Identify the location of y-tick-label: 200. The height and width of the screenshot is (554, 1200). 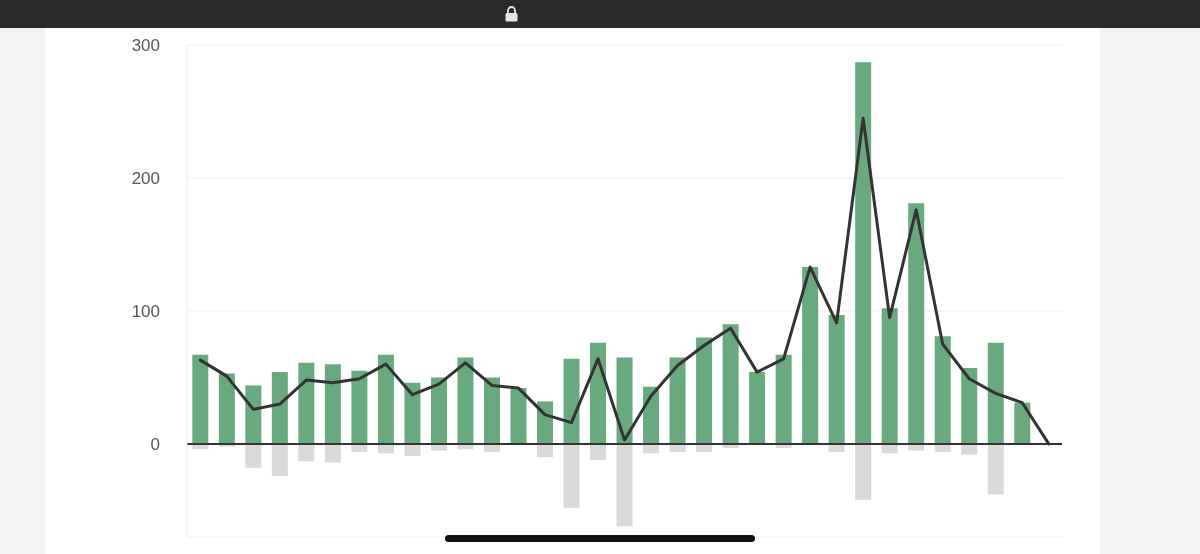
(145, 179).